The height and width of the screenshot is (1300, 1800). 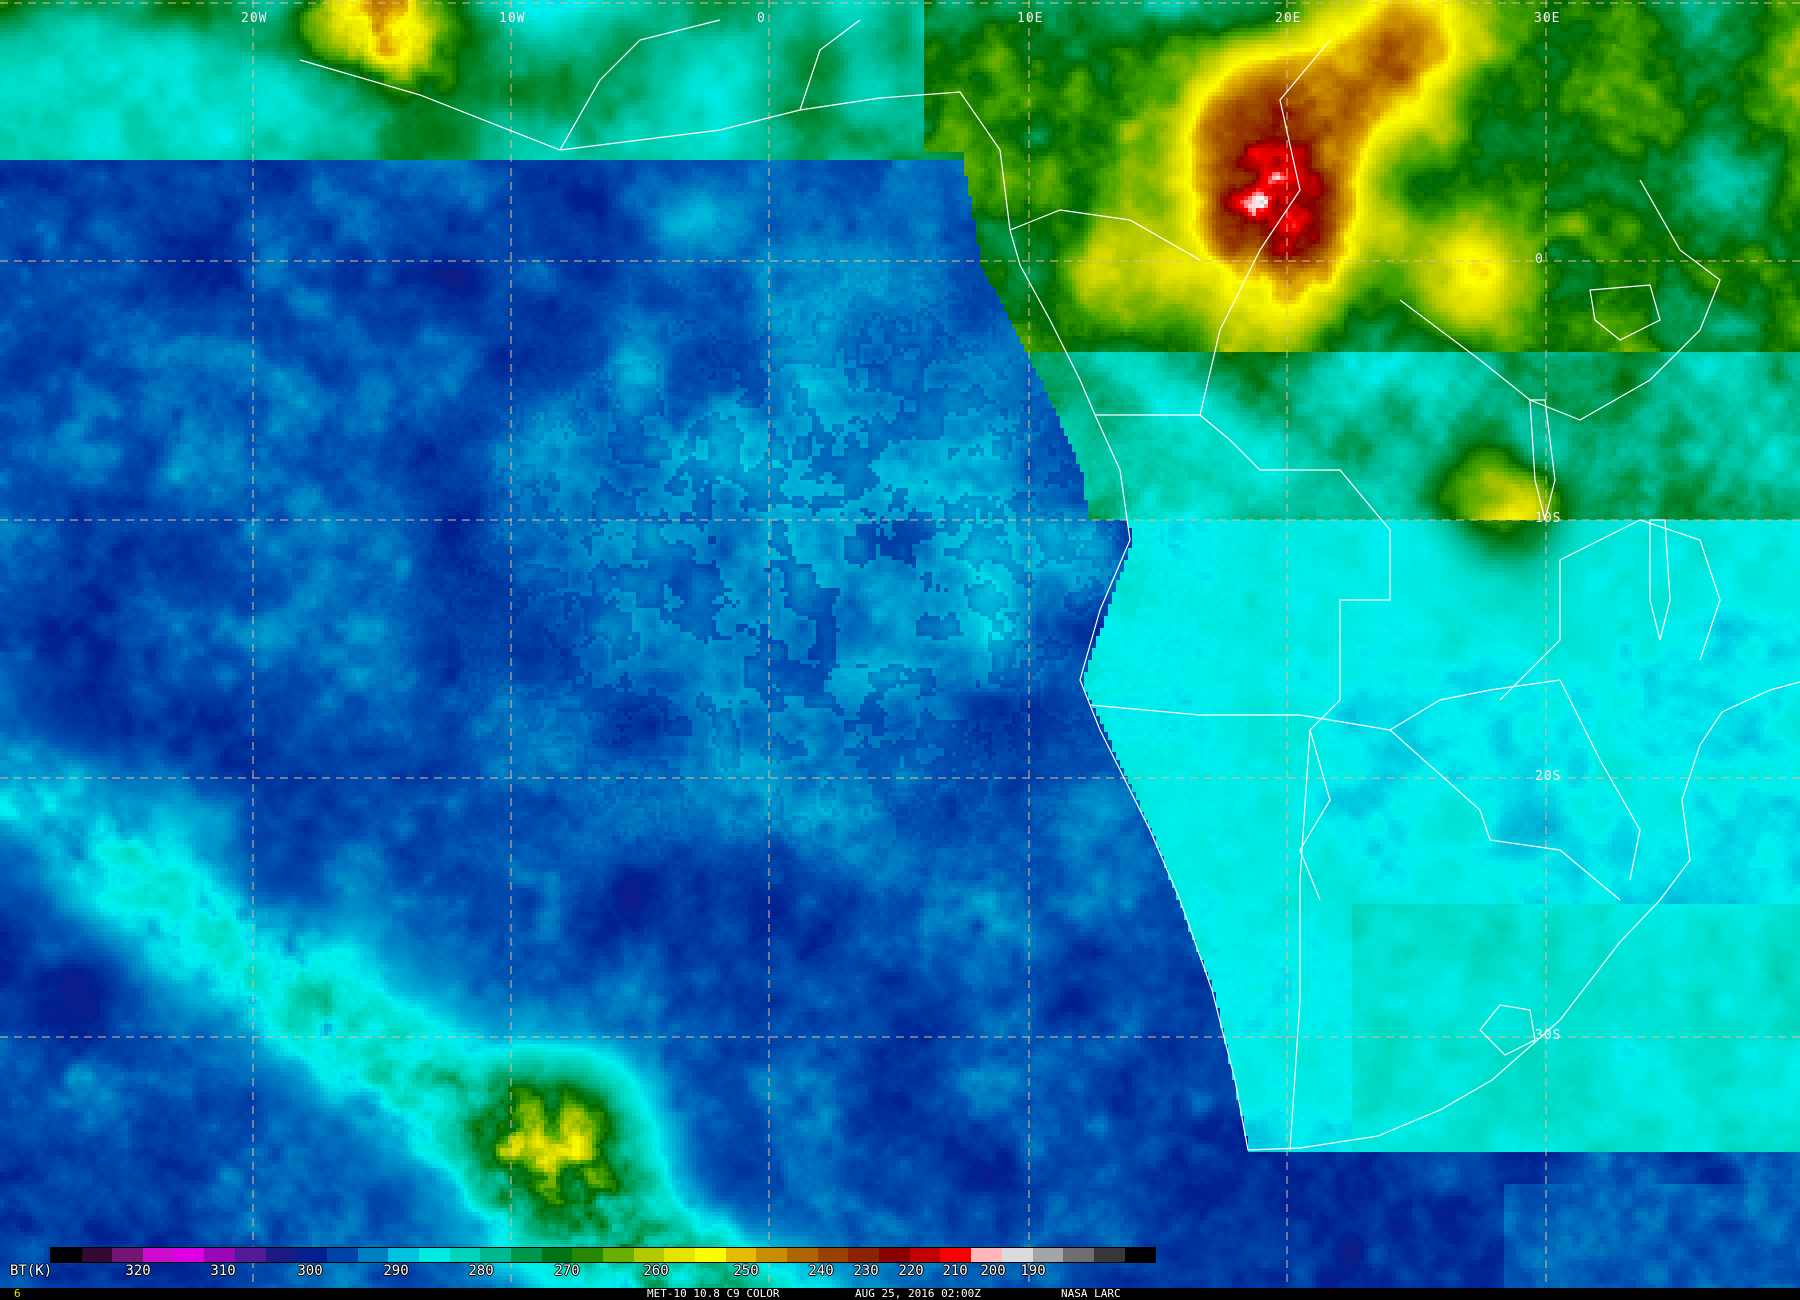 I want to click on colorbar-unit-label: BT(K), so click(x=31, y=1271).